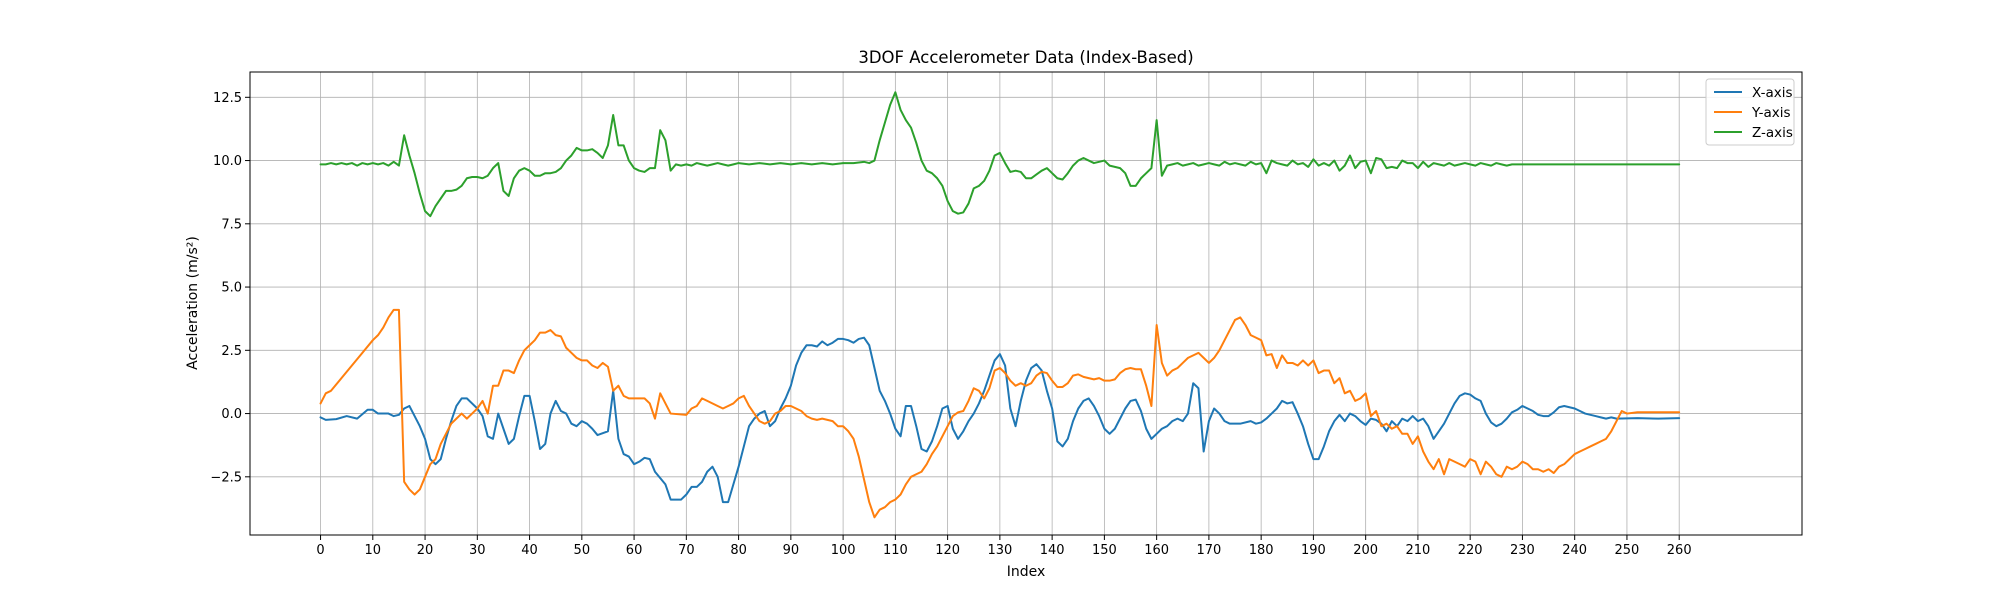 This screenshot has width=2000, height=600. I want to click on y-axis-ticks: −2.5 0.0 2.5 5.0 7.5 10.0 12.5, so click(230, 288).